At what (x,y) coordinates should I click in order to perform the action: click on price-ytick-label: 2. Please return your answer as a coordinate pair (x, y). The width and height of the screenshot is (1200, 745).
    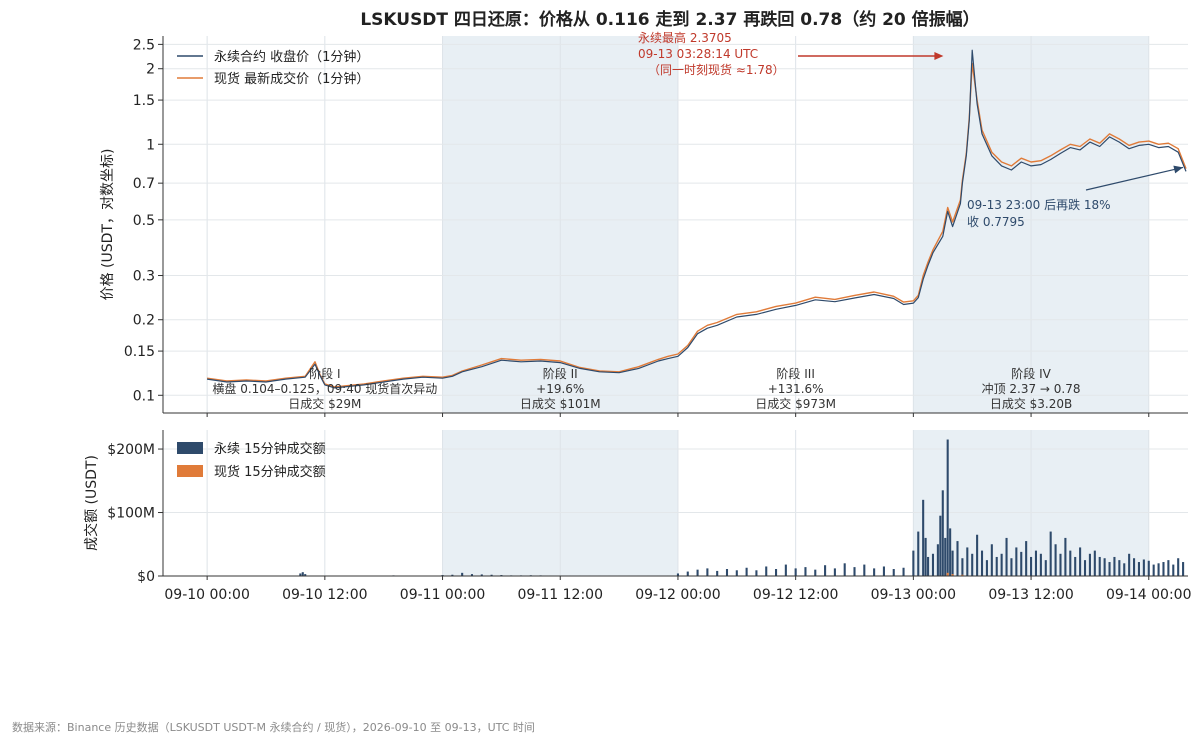
    Looking at the image, I should click on (150, 70).